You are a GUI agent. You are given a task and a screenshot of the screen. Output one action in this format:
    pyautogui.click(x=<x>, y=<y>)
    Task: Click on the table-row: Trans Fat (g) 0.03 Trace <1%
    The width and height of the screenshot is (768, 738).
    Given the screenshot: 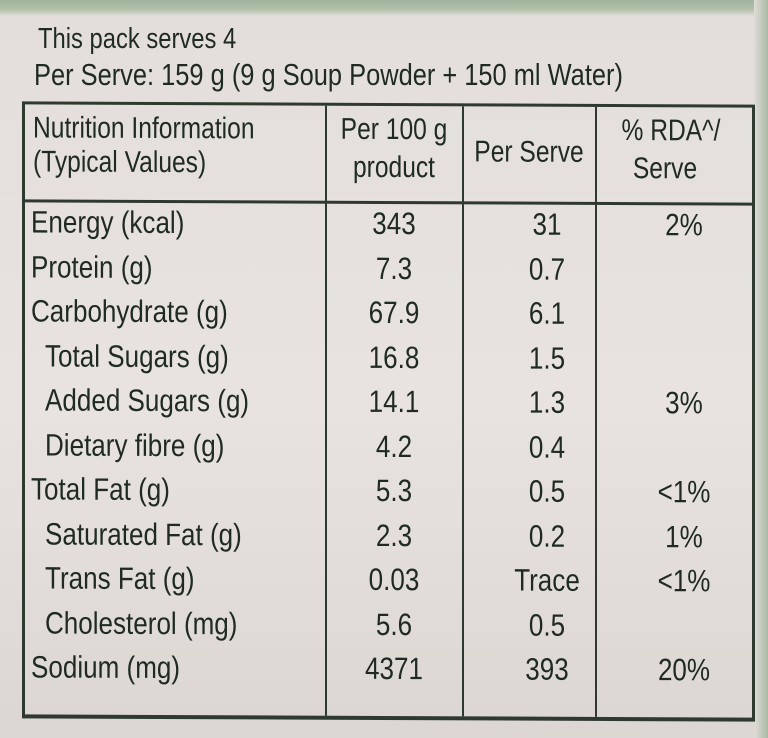 What is the action you would take?
    pyautogui.click(x=388, y=581)
    